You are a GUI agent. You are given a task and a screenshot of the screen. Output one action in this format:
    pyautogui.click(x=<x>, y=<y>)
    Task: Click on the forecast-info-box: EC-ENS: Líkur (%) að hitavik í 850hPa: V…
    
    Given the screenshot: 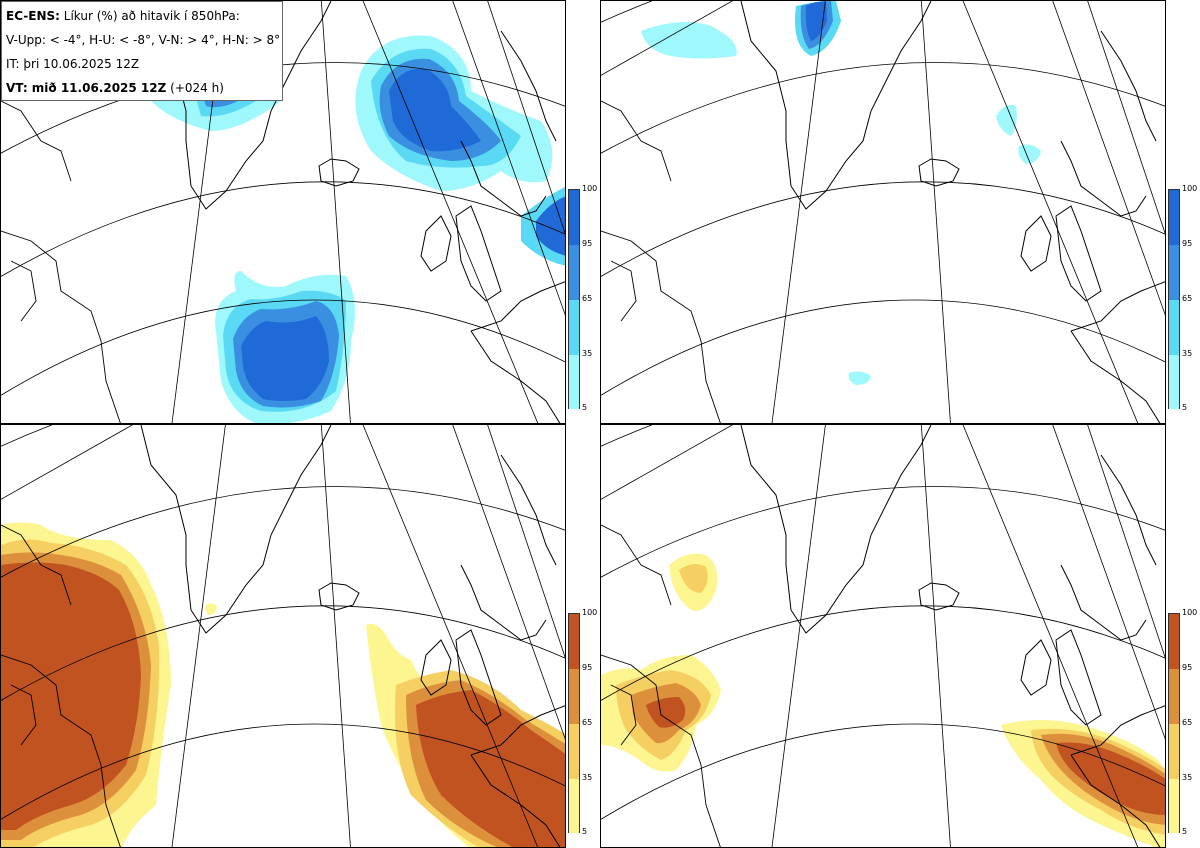 What is the action you would take?
    pyautogui.click(x=142, y=51)
    